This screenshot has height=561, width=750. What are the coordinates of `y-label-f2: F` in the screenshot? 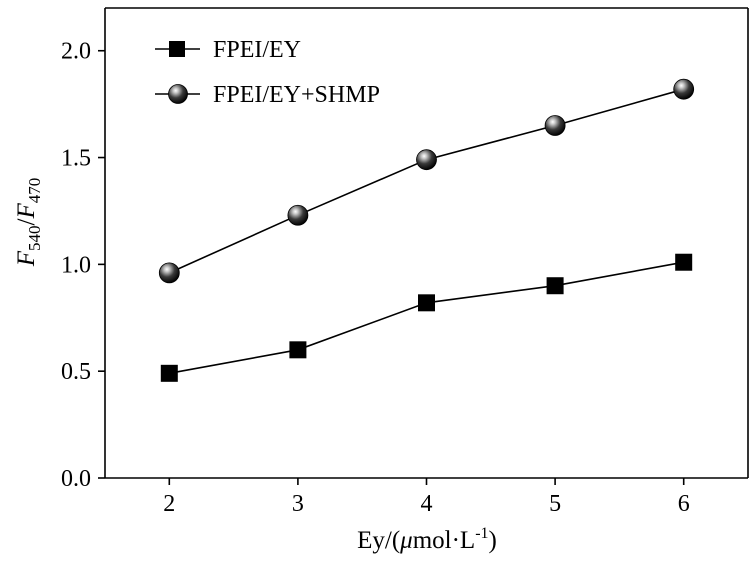 It's located at (26, 211).